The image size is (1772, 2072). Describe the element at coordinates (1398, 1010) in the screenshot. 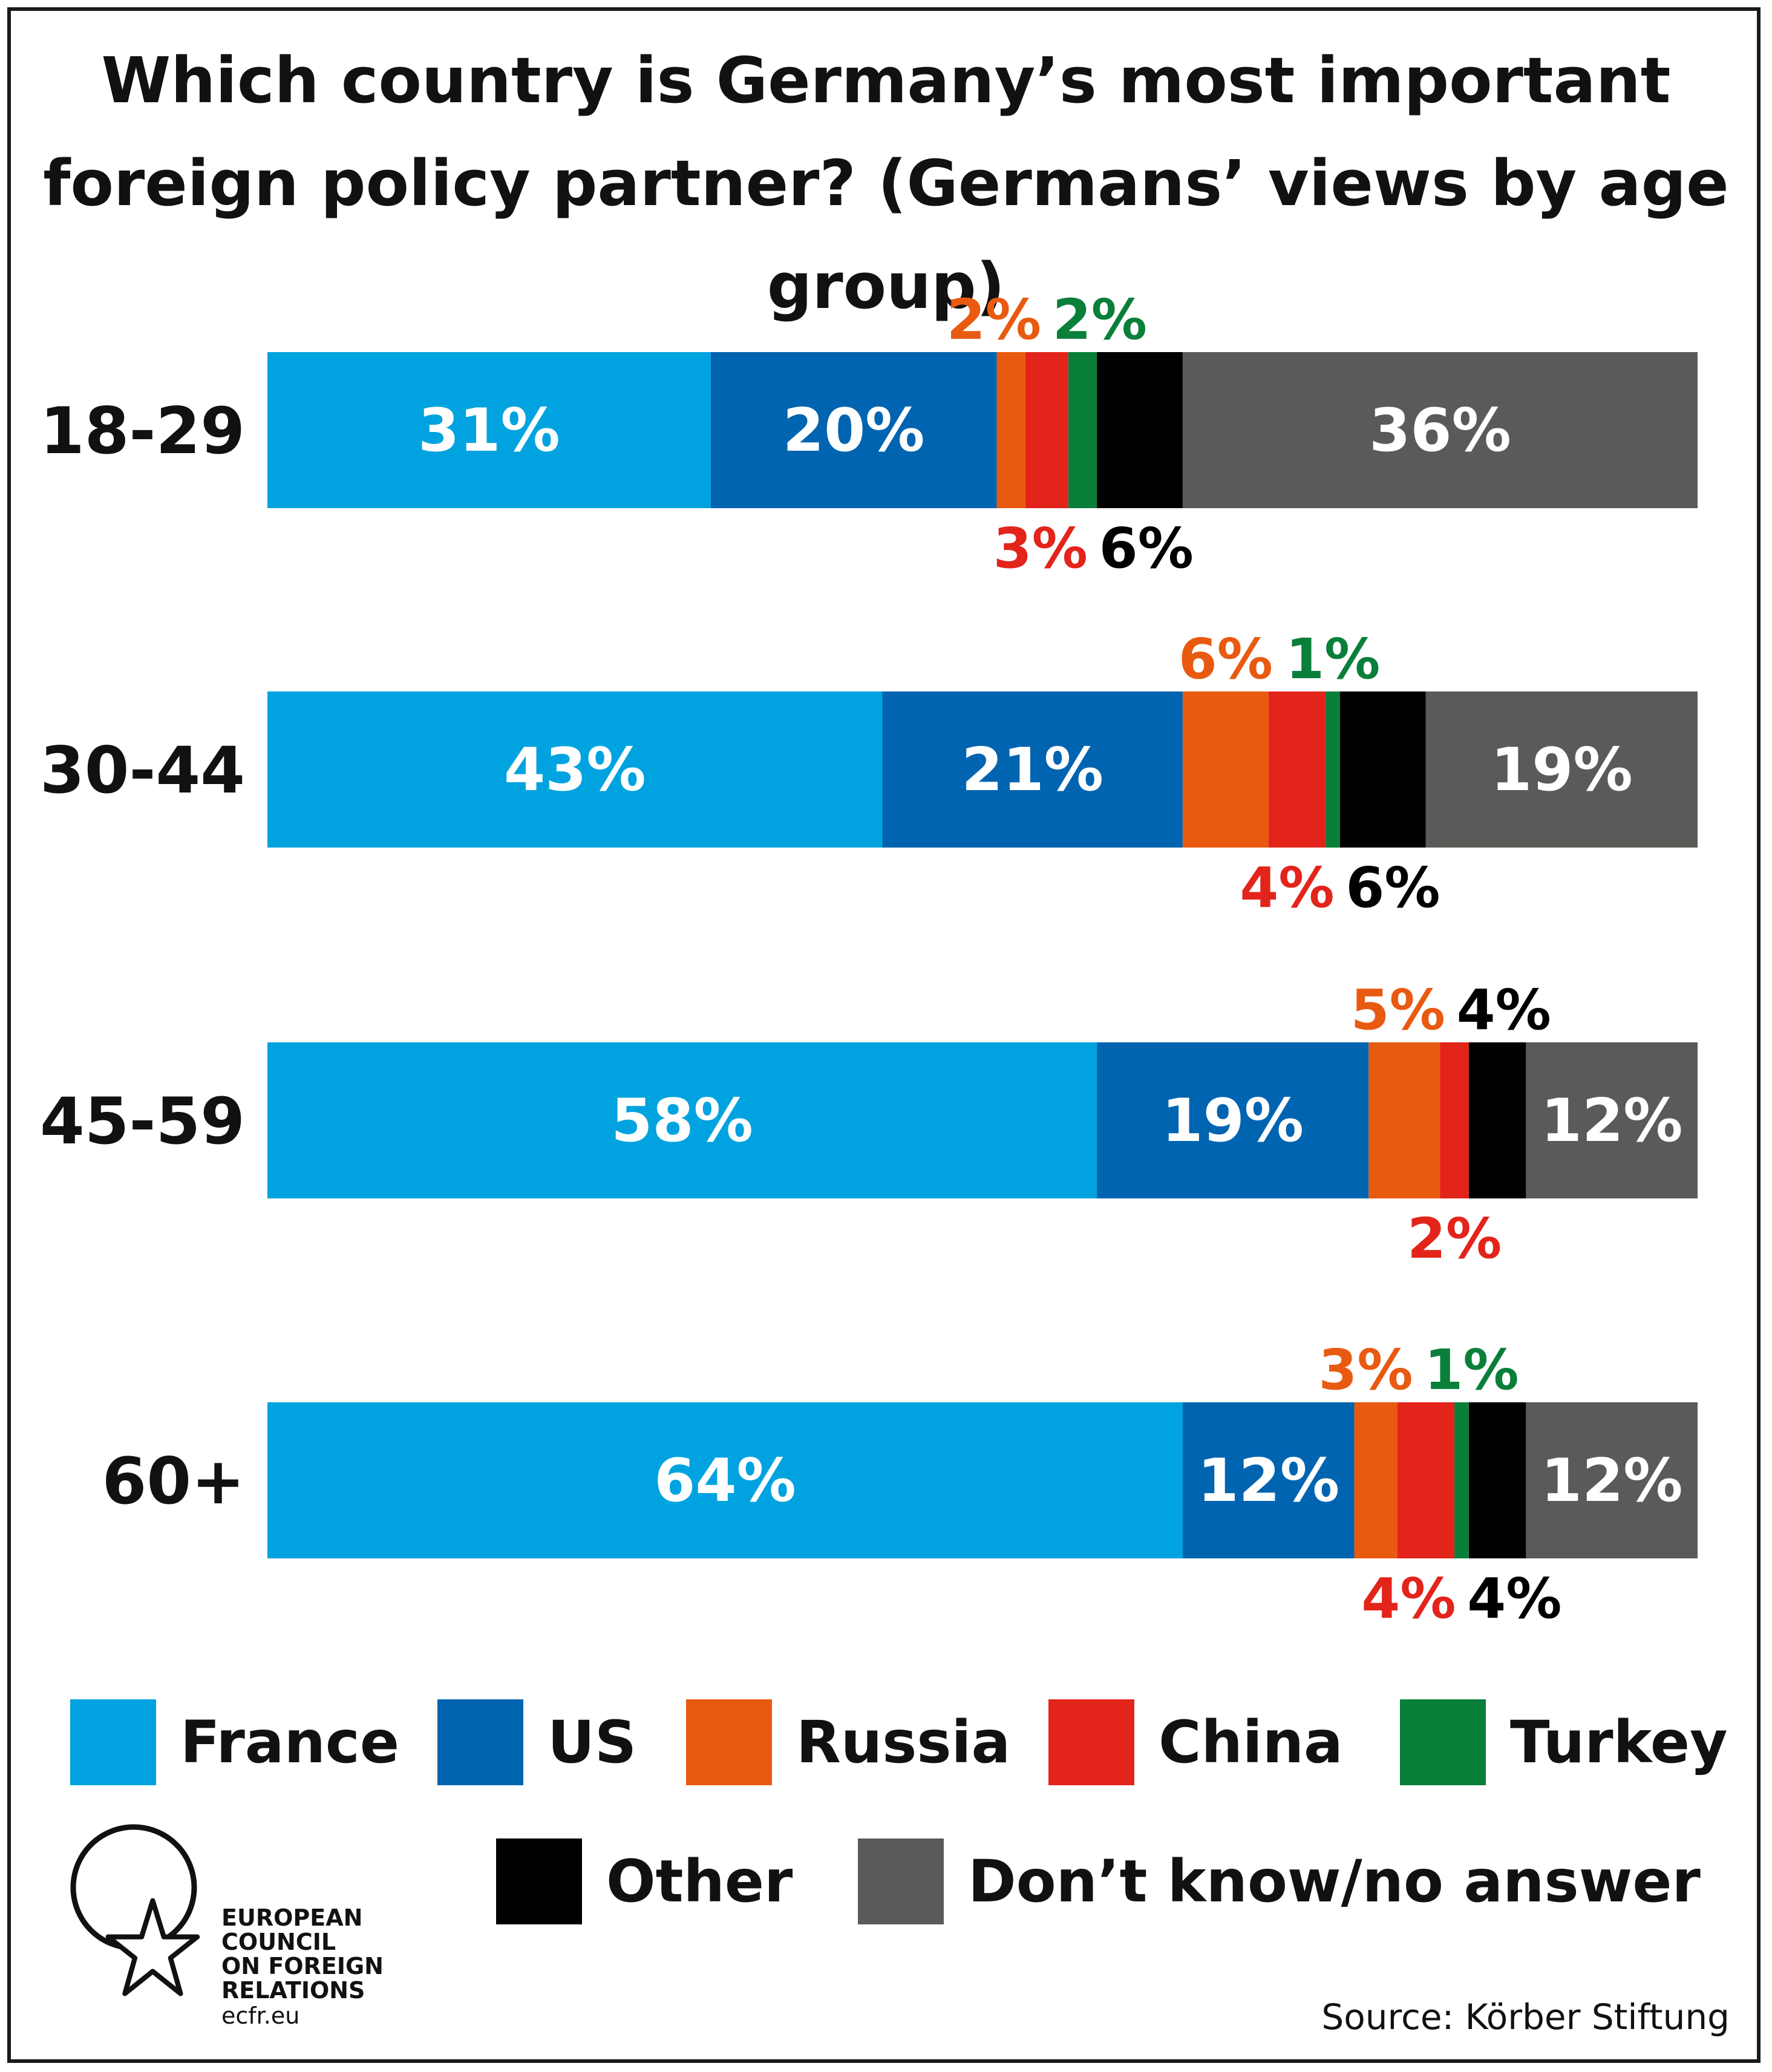

I see `data-label: 5%` at that location.